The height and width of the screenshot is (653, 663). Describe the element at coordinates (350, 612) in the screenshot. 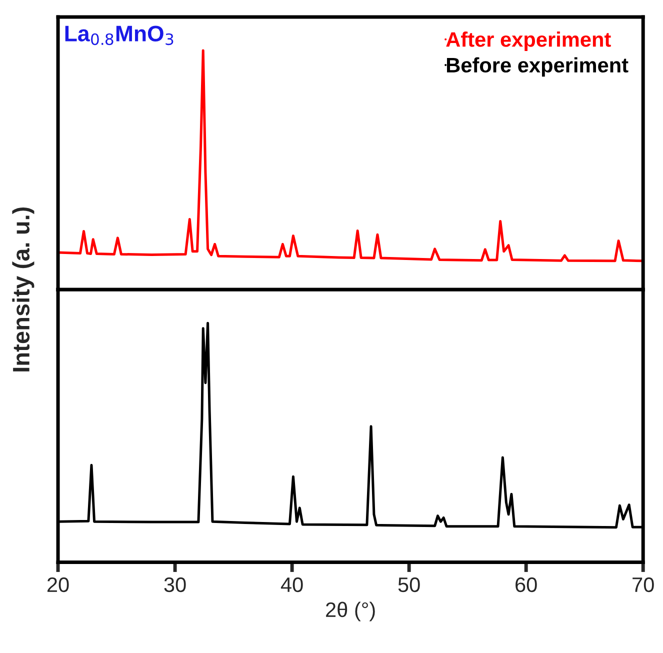

I see `x-axis-title: 2θ (°)` at that location.